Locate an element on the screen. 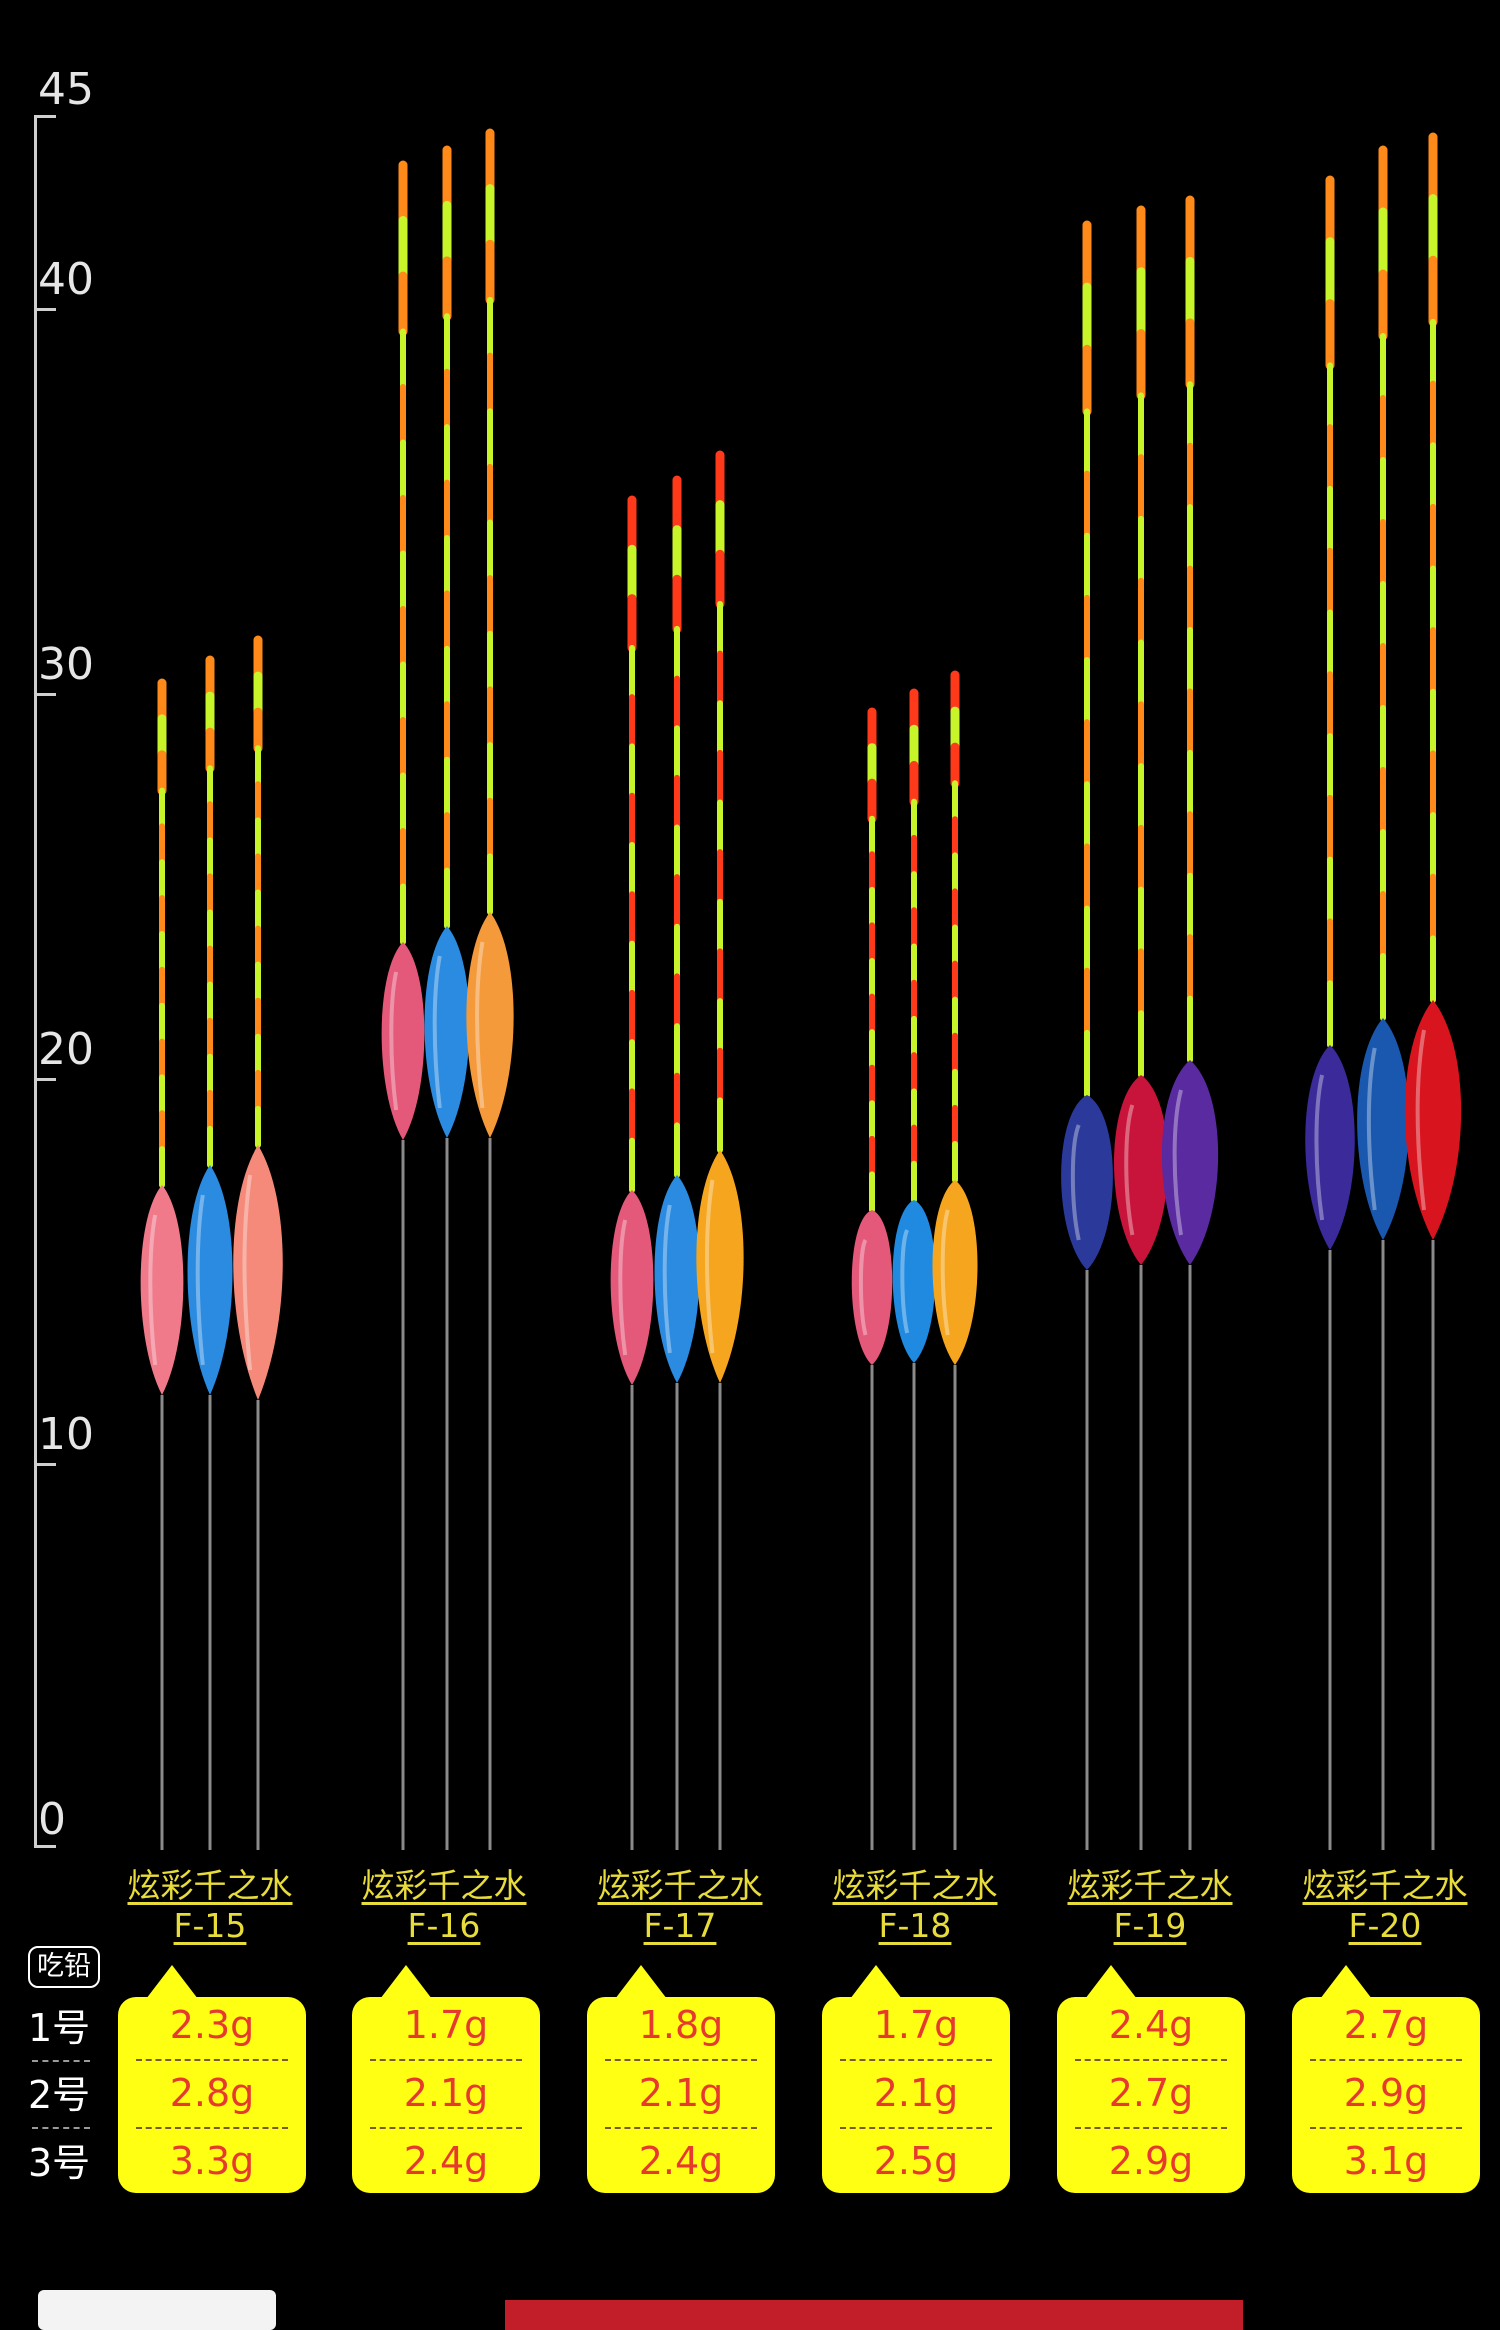 The width and height of the screenshot is (1500, 2330). ruler-axis is located at coordinates (35, 981).